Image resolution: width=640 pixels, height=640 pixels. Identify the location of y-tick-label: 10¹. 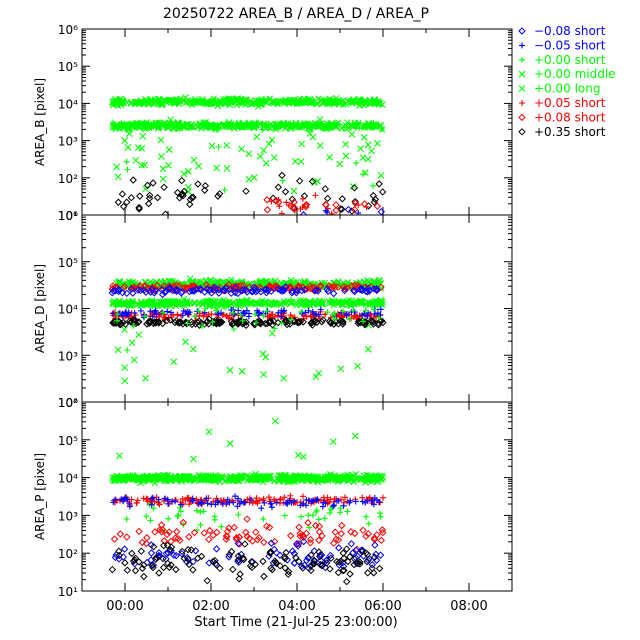
(68, 216).